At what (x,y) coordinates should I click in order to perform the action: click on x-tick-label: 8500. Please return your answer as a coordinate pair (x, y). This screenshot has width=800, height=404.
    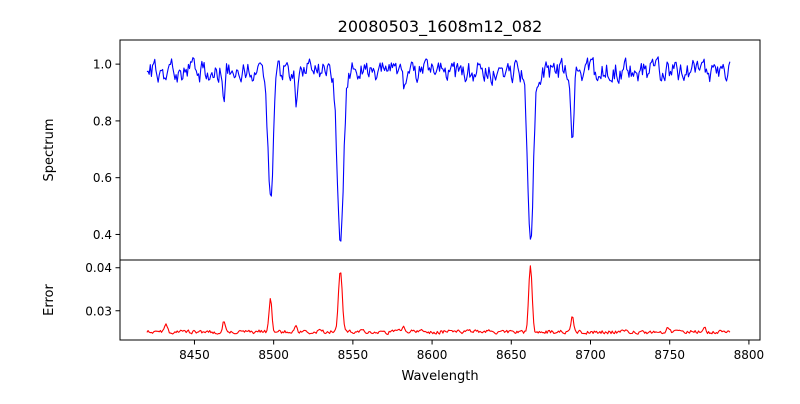
    Looking at the image, I should click on (273, 355).